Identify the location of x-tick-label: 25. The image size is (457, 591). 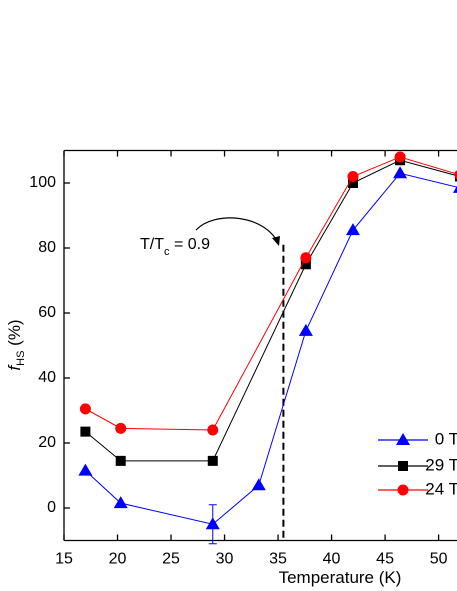
(171, 559).